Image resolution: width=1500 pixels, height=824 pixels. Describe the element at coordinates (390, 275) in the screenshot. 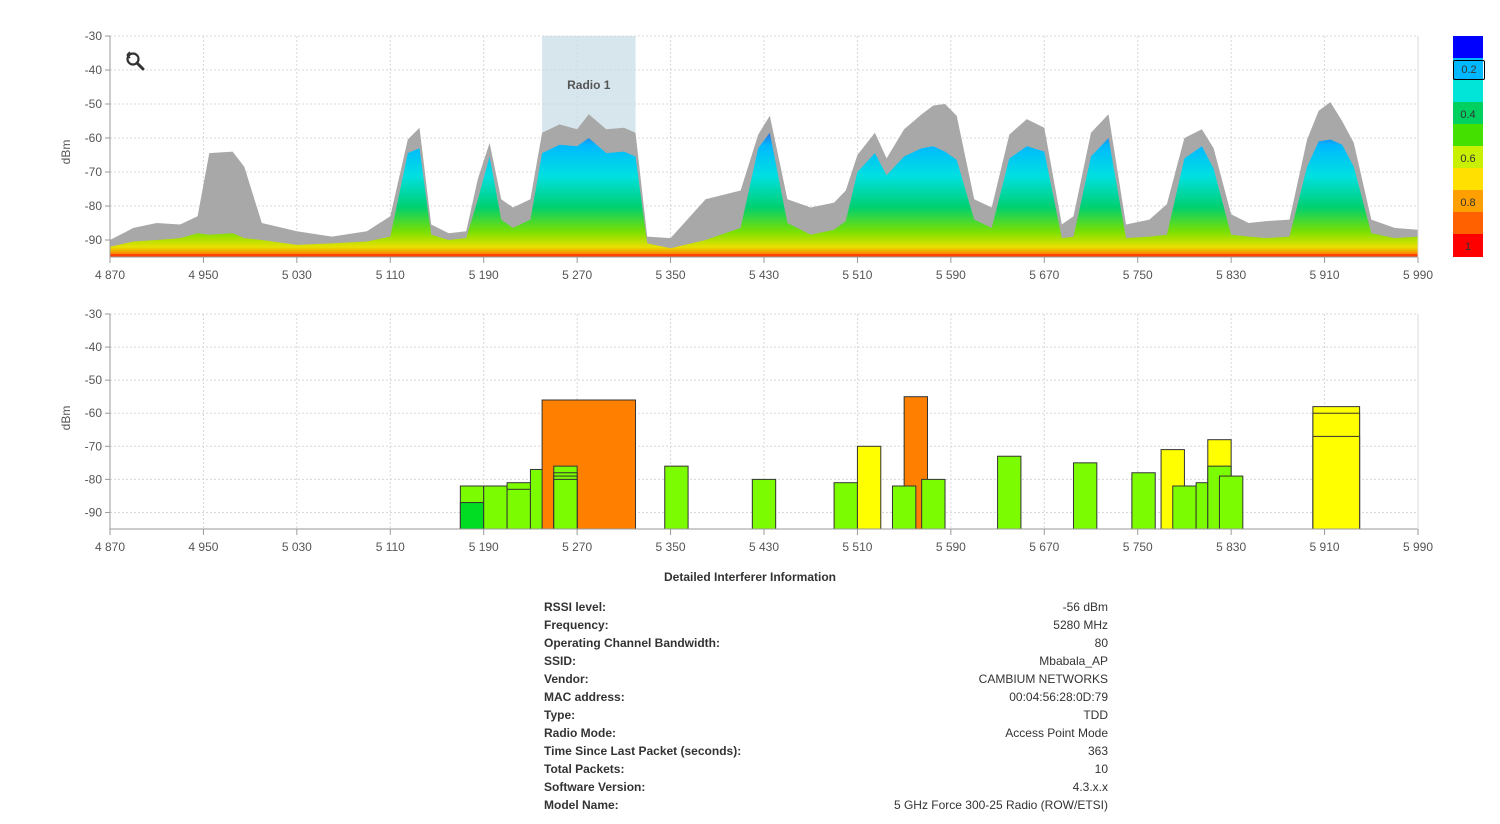

I see `x-tick-label: 5 110` at that location.